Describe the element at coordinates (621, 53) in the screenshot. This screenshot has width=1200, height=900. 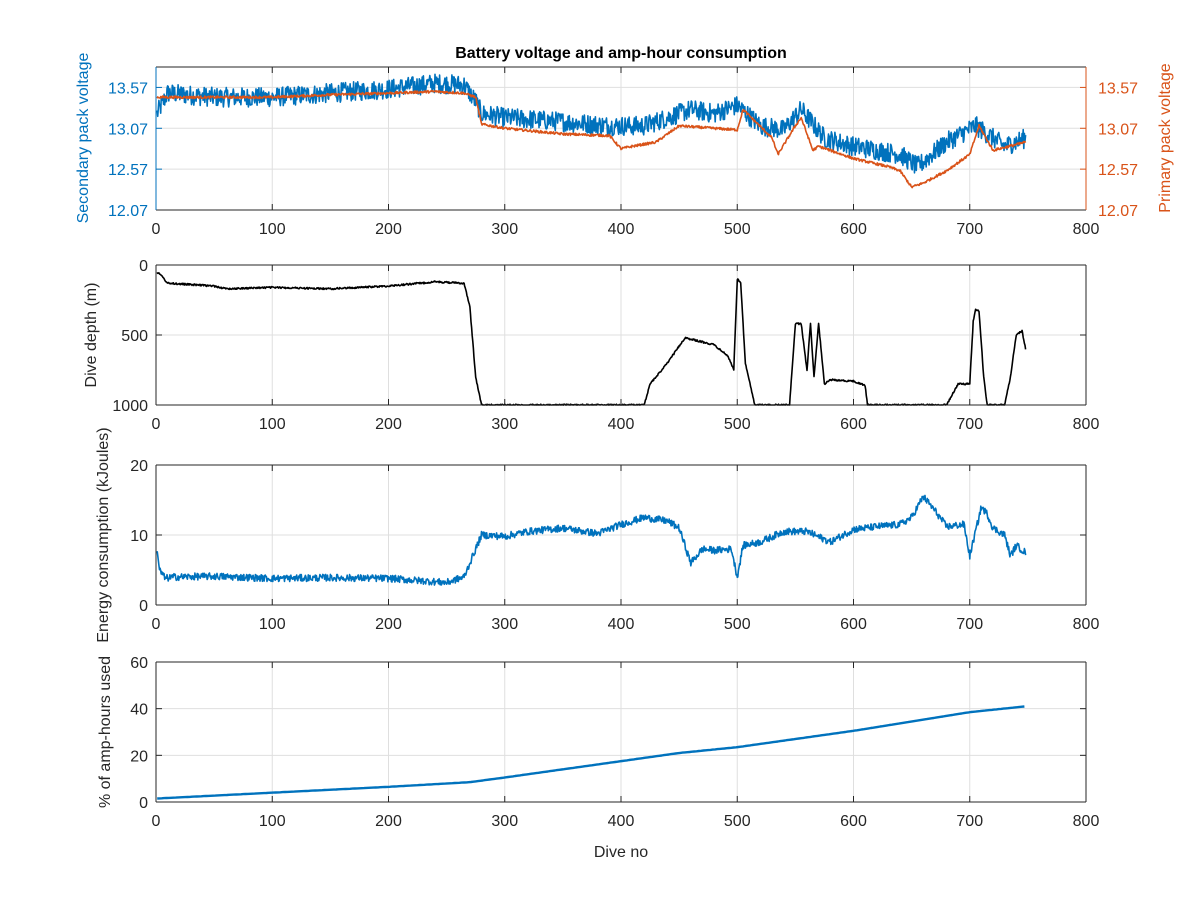
I see `figure-title: Battery voltage and amp-hour consumption` at that location.